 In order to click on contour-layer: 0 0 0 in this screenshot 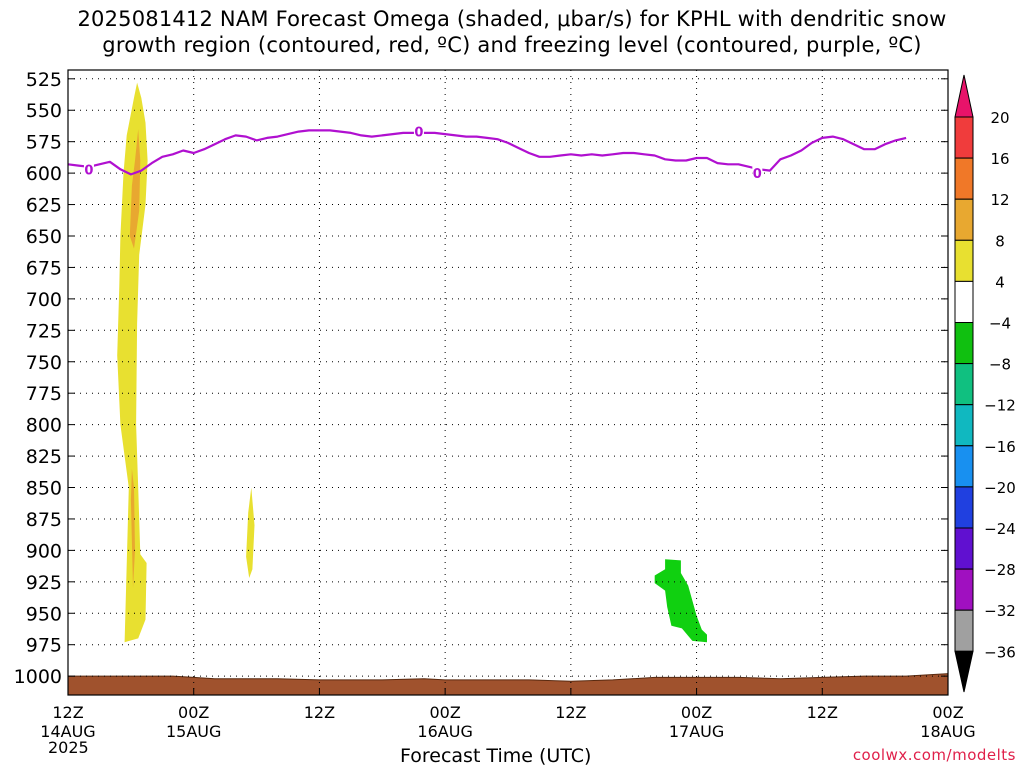, I will do `click(487, 153)`.